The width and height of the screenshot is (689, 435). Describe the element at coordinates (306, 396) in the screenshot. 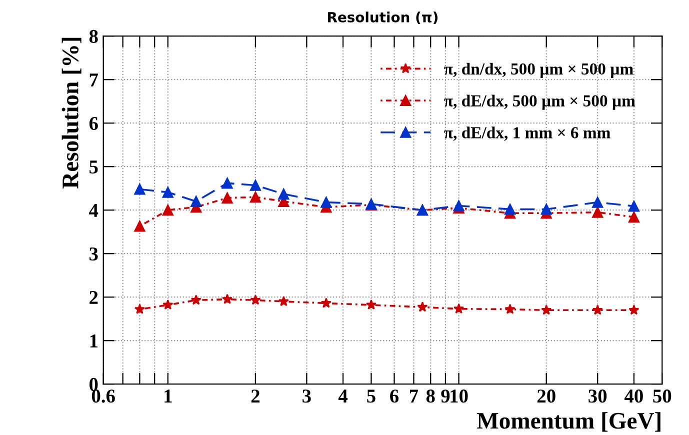

I see `x-tick-label: 3` at that location.